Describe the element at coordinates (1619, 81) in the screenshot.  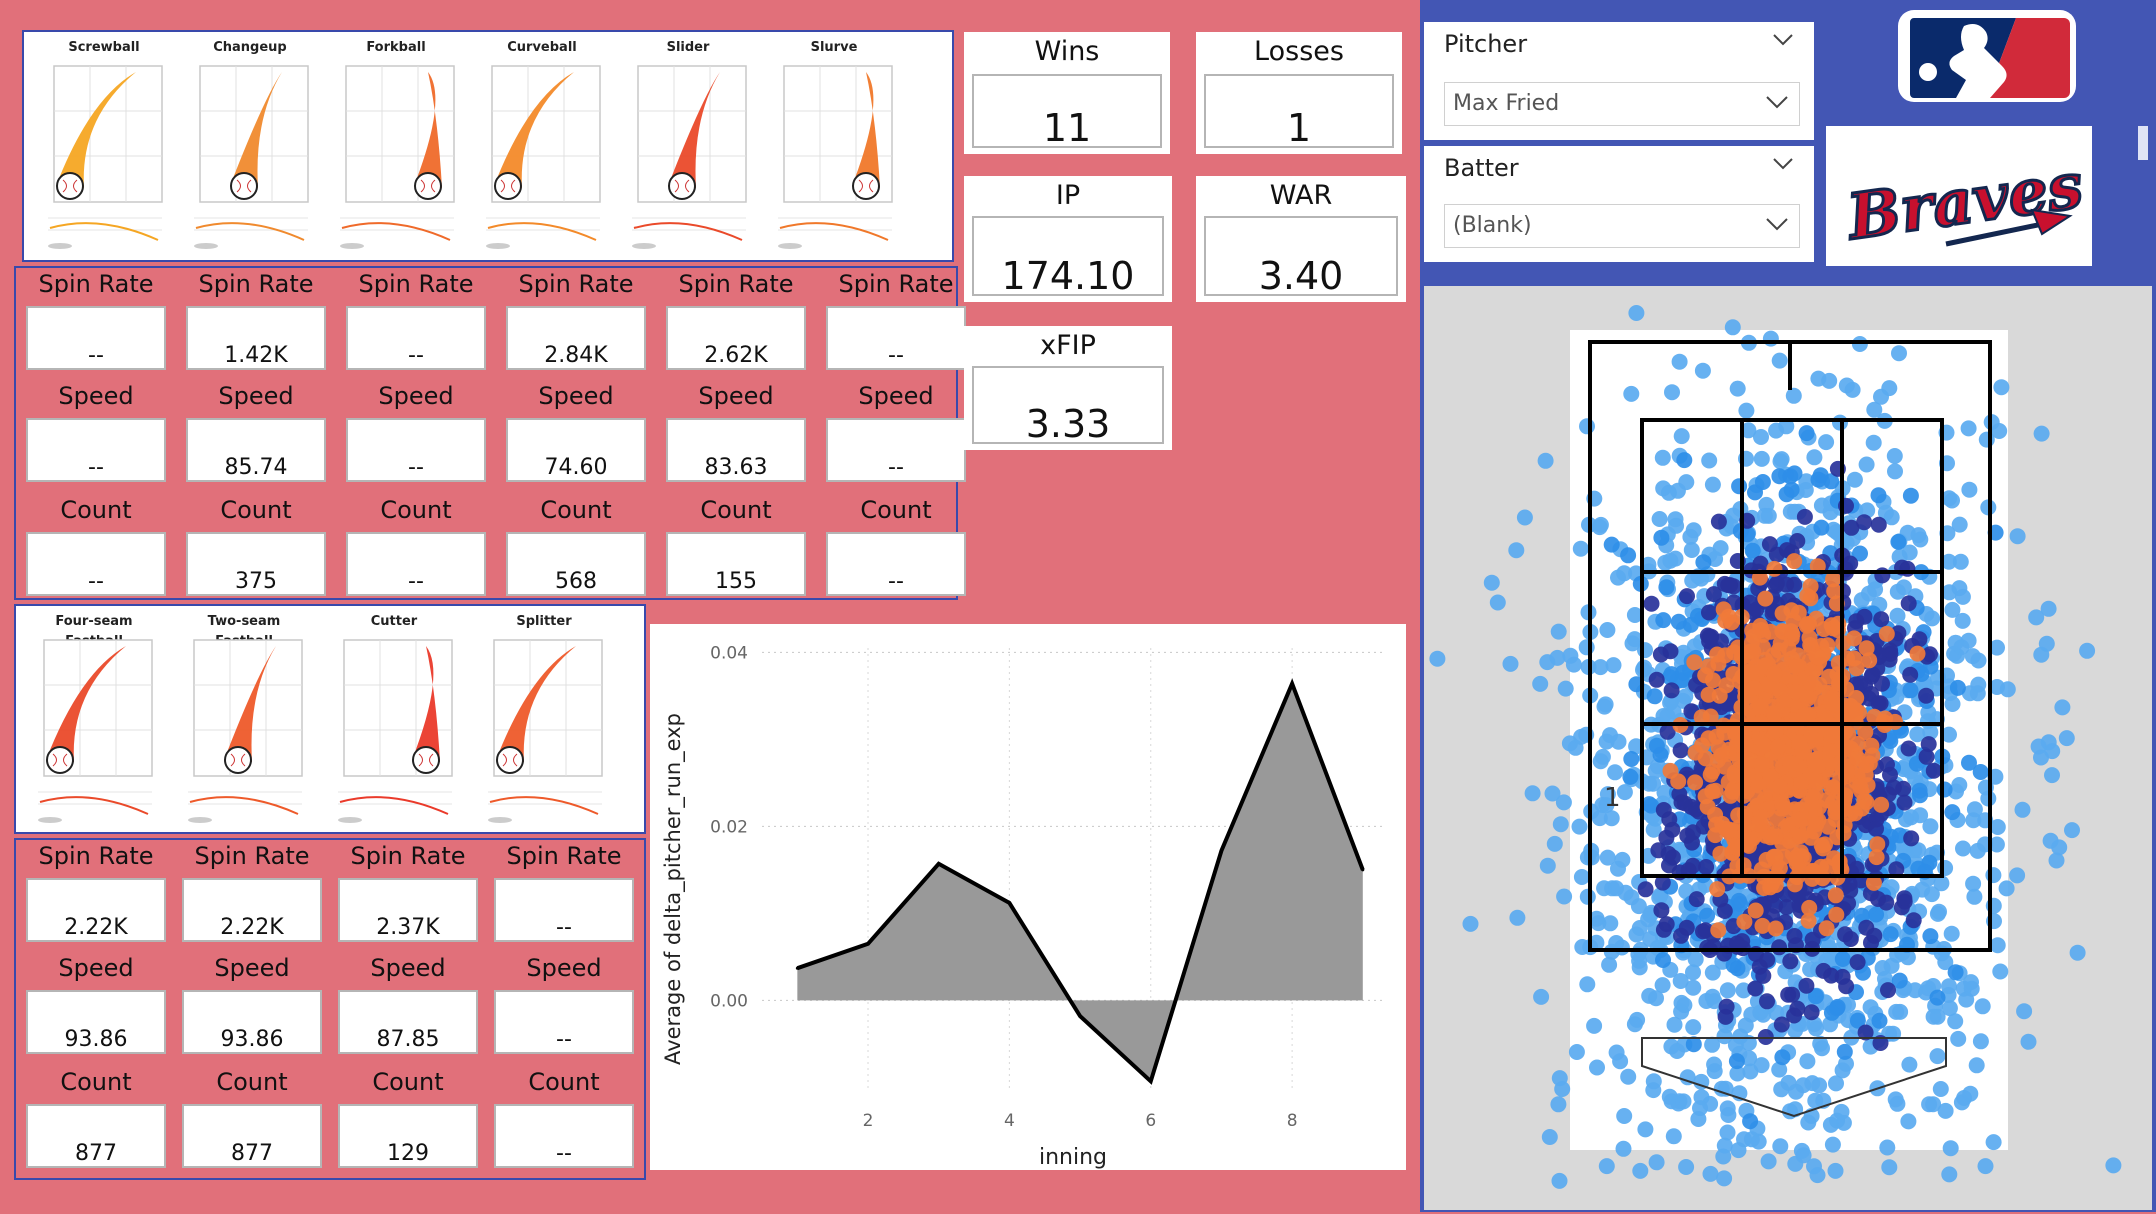
I see `pitcher-slicer: Pitcher Max Fried` at that location.